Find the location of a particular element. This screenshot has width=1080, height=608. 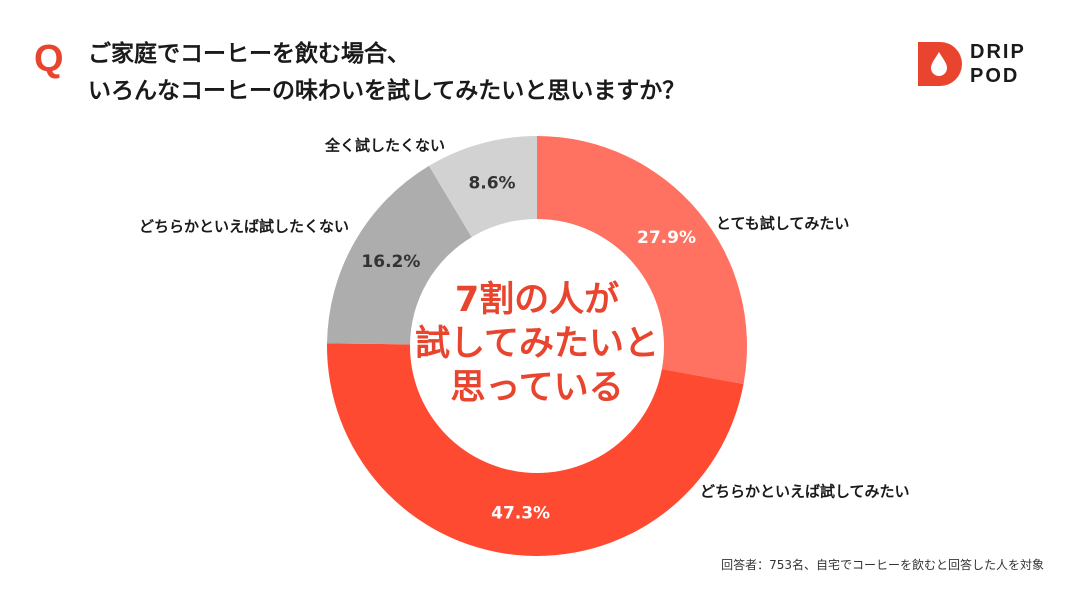

footnote: 回答者：753名、自宅でコーヒーを飲むと回答した人を対象 is located at coordinates (882, 565).